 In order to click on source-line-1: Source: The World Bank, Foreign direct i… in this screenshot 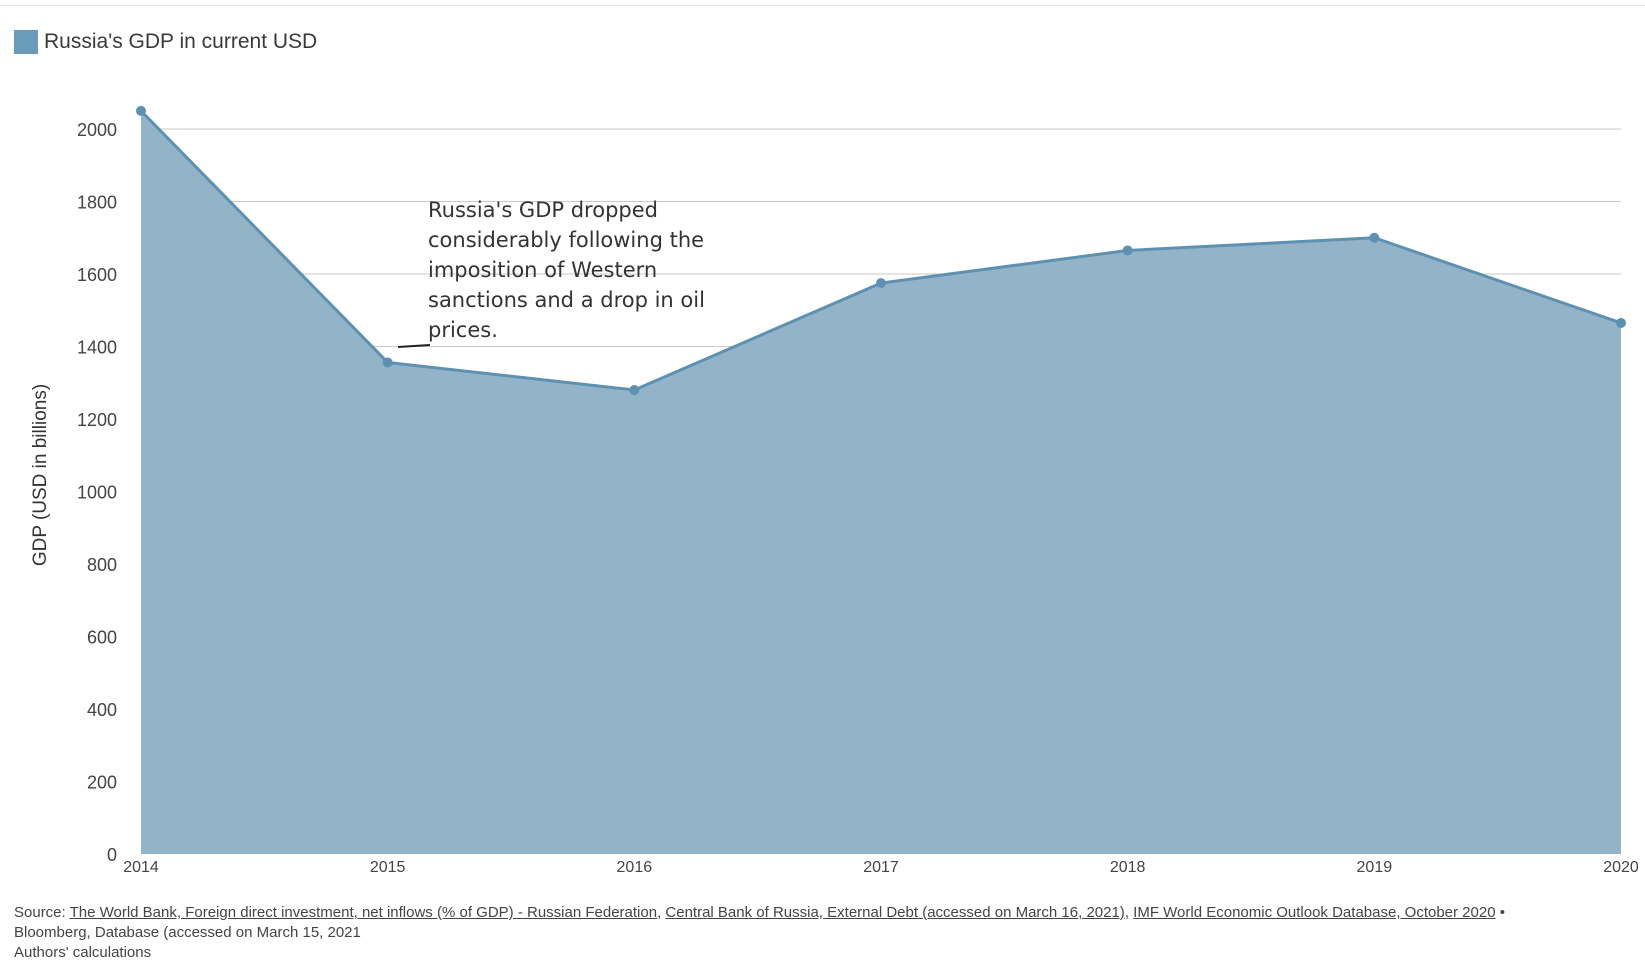, I will do `click(759, 912)`.